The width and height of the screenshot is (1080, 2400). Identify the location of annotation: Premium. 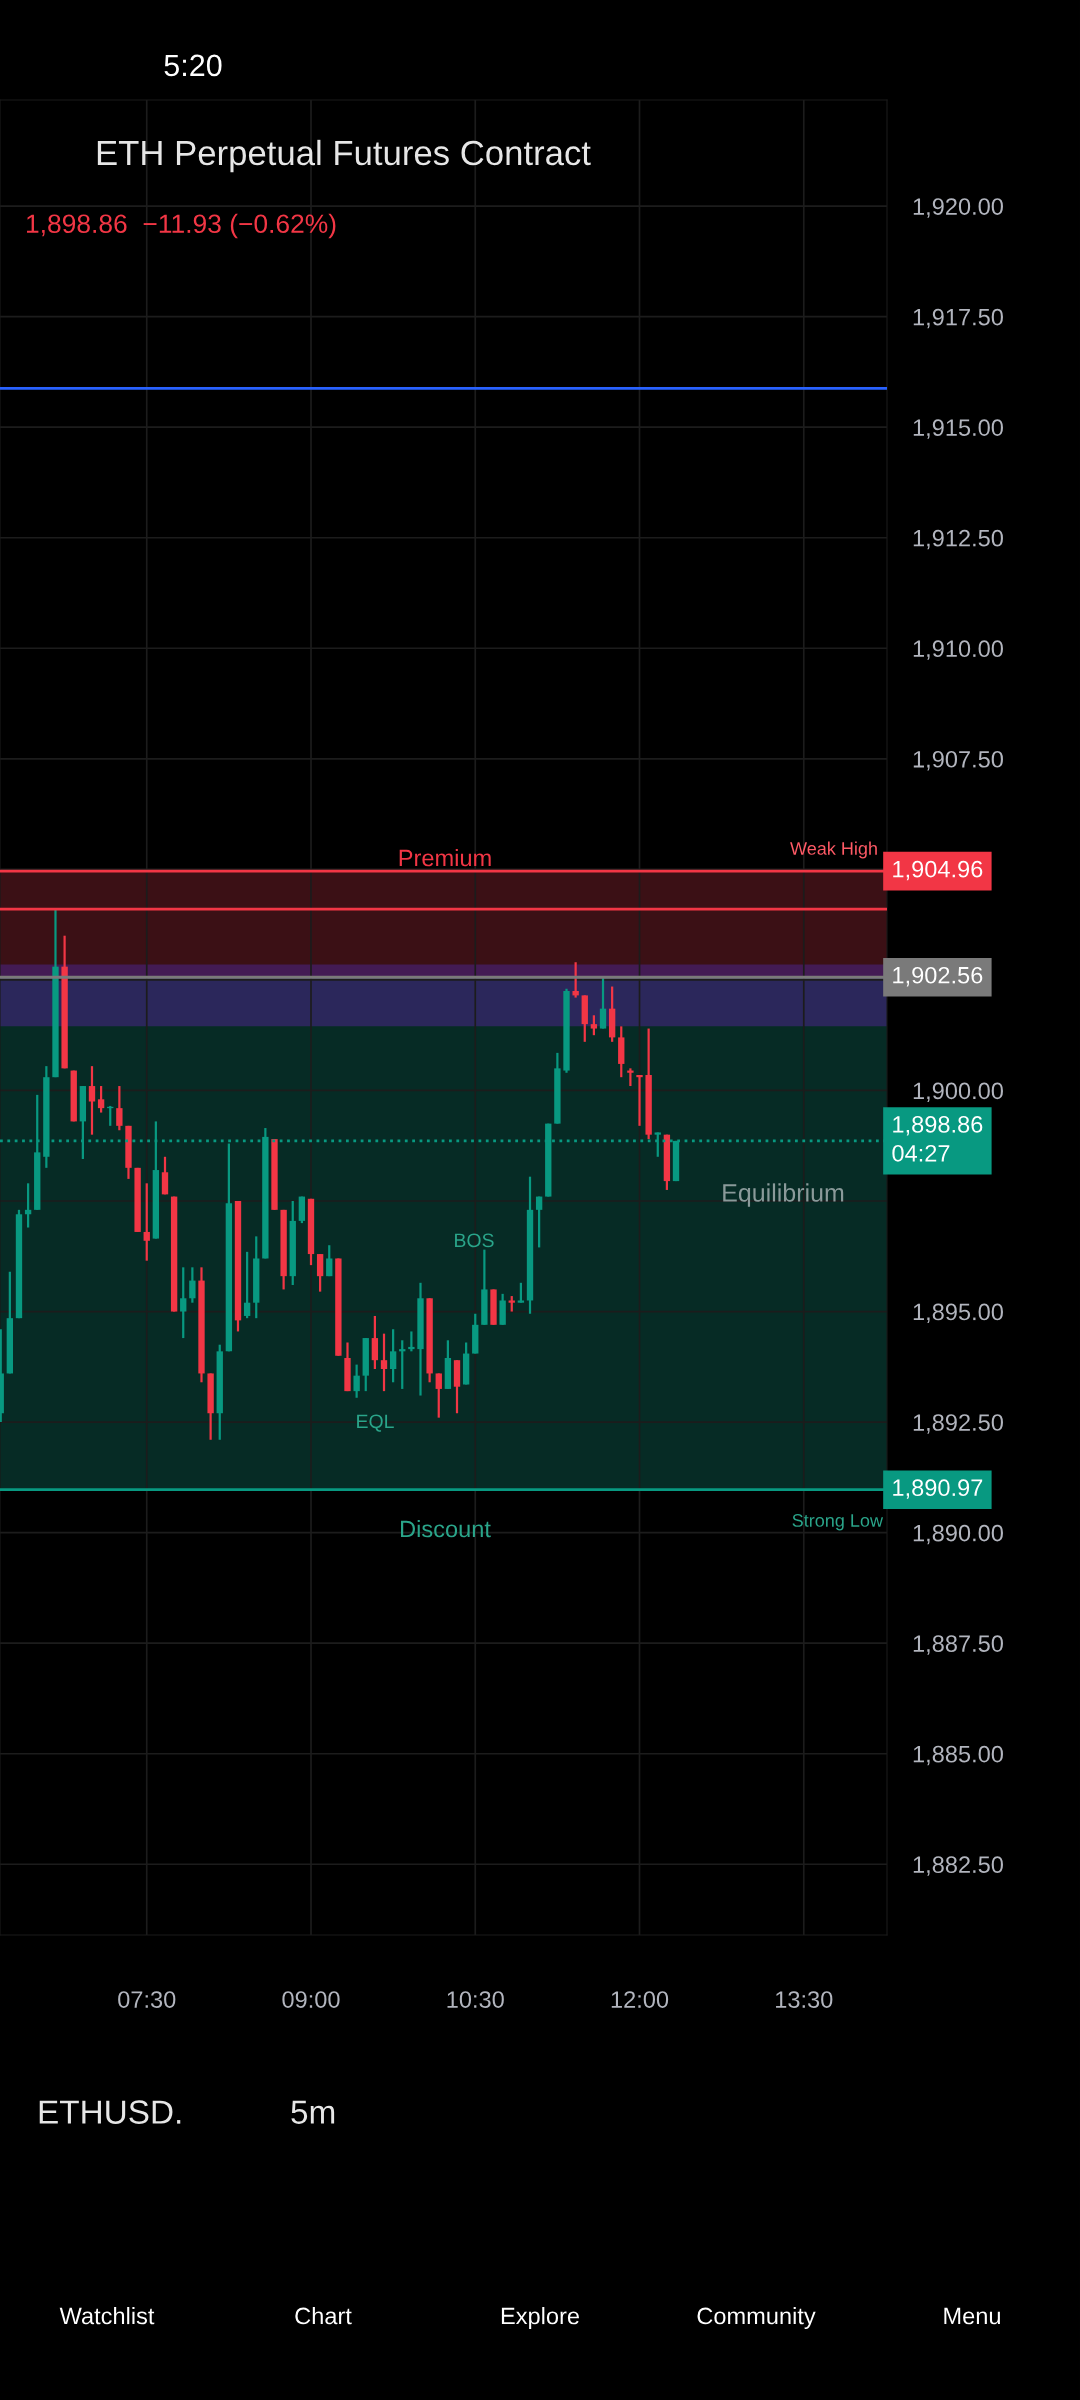
(445, 857).